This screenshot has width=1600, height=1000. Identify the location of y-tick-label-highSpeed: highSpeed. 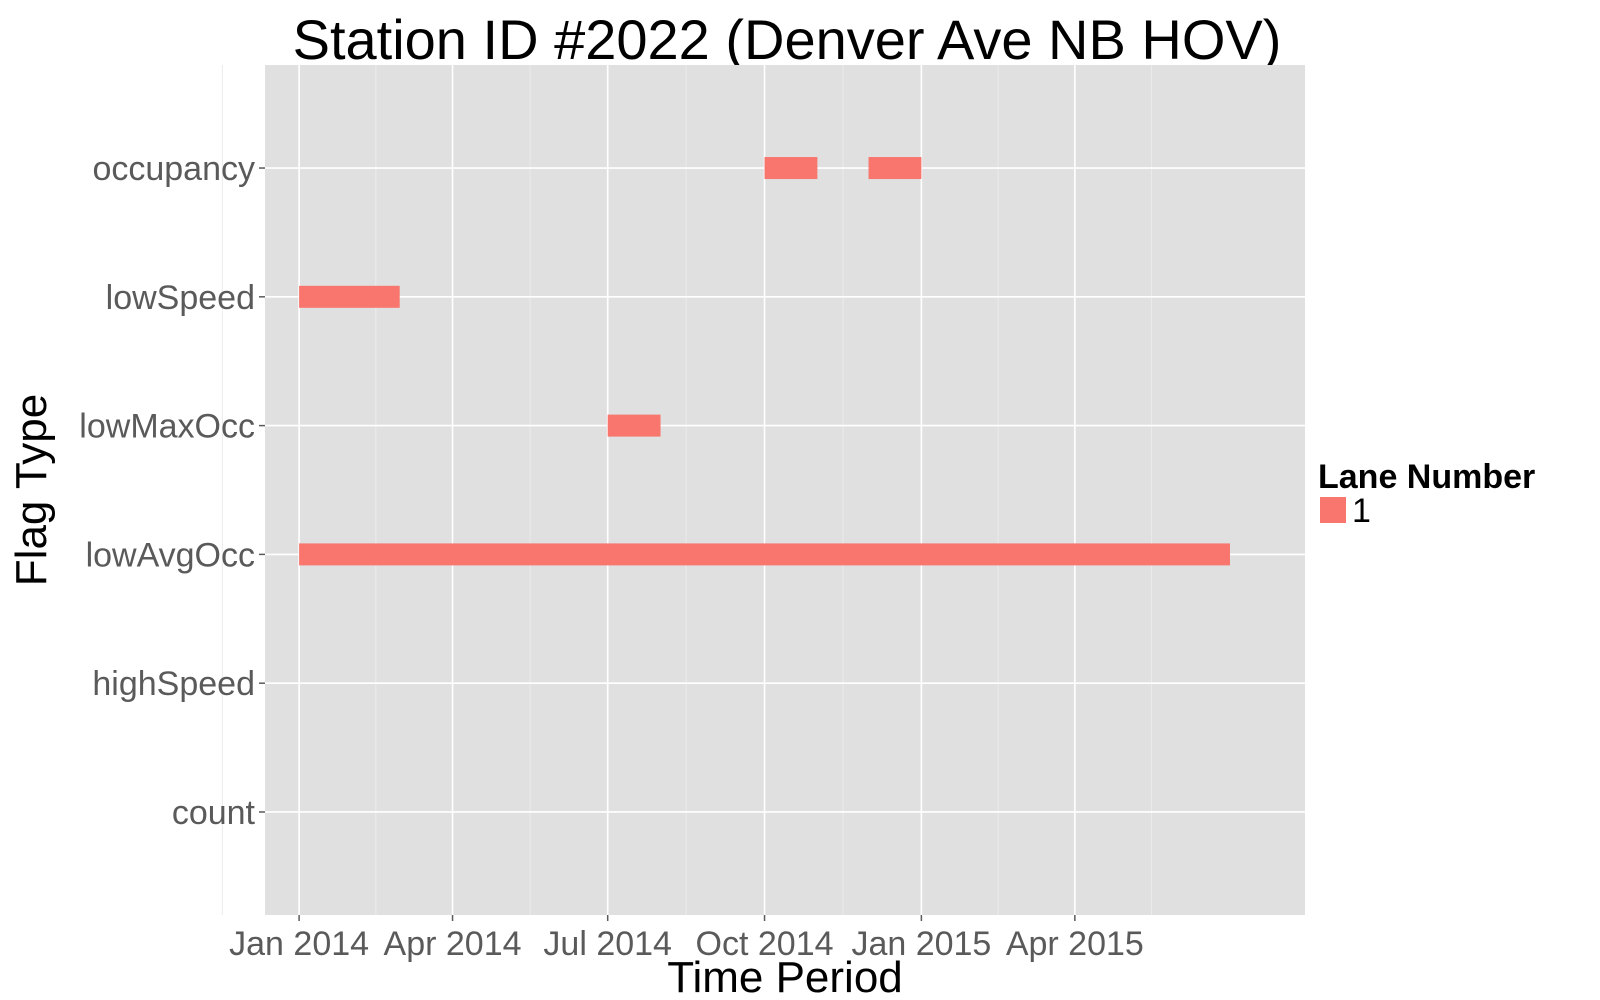
(173, 684).